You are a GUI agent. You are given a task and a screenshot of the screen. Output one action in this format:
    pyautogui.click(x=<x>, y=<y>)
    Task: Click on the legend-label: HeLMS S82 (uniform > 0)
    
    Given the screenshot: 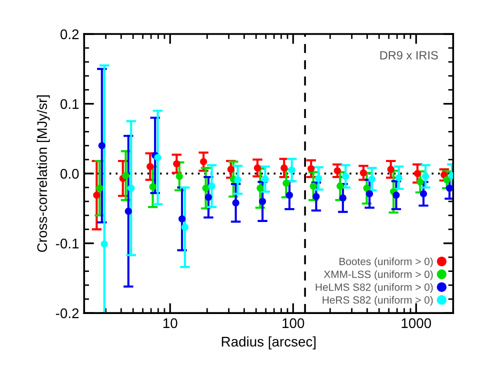 What is the action you would take?
    pyautogui.click(x=374, y=288)
    